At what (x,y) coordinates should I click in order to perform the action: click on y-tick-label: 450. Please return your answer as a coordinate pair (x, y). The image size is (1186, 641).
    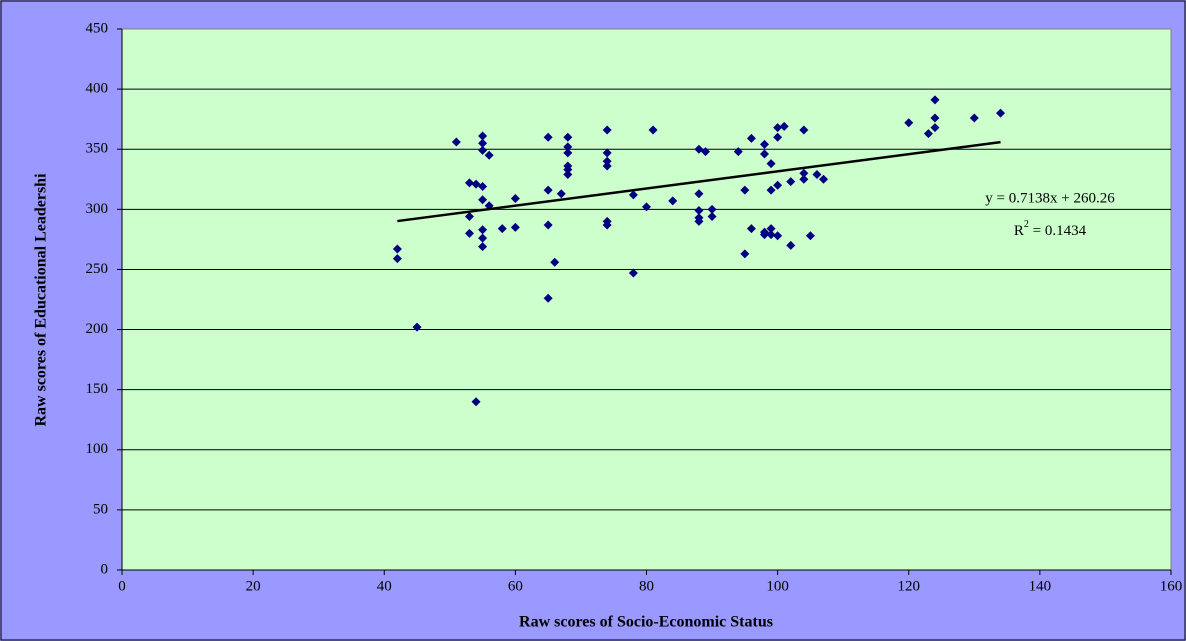
    Looking at the image, I should click on (97, 28).